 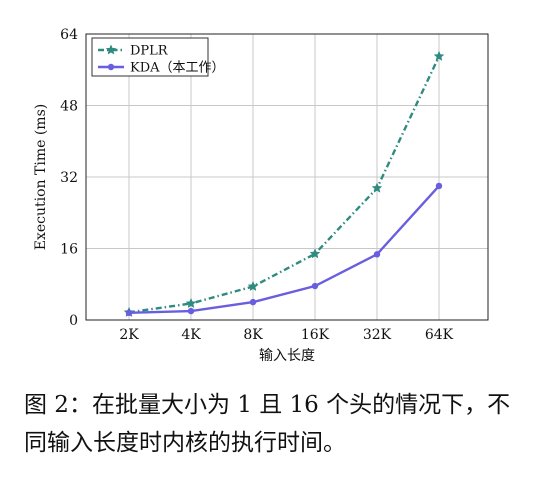 I want to click on y-tick-label: 32, so click(x=69, y=178).